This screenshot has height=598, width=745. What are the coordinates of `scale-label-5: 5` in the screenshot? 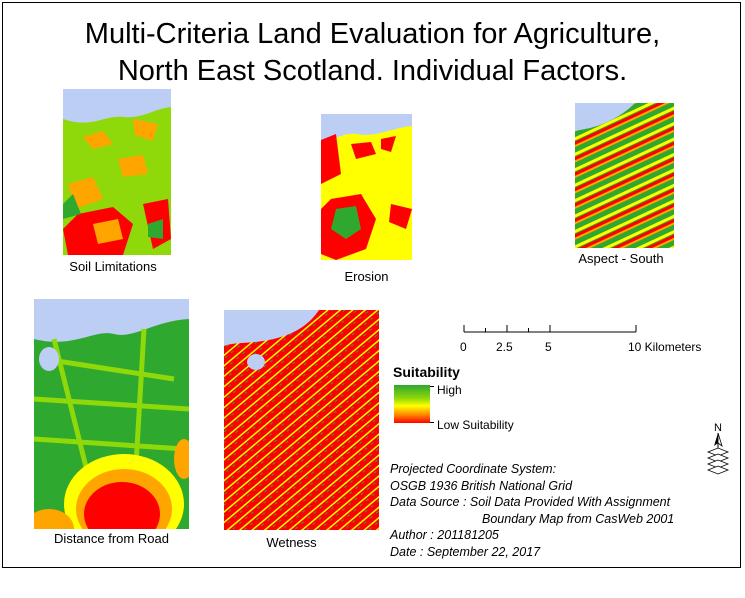 It's located at (548, 347).